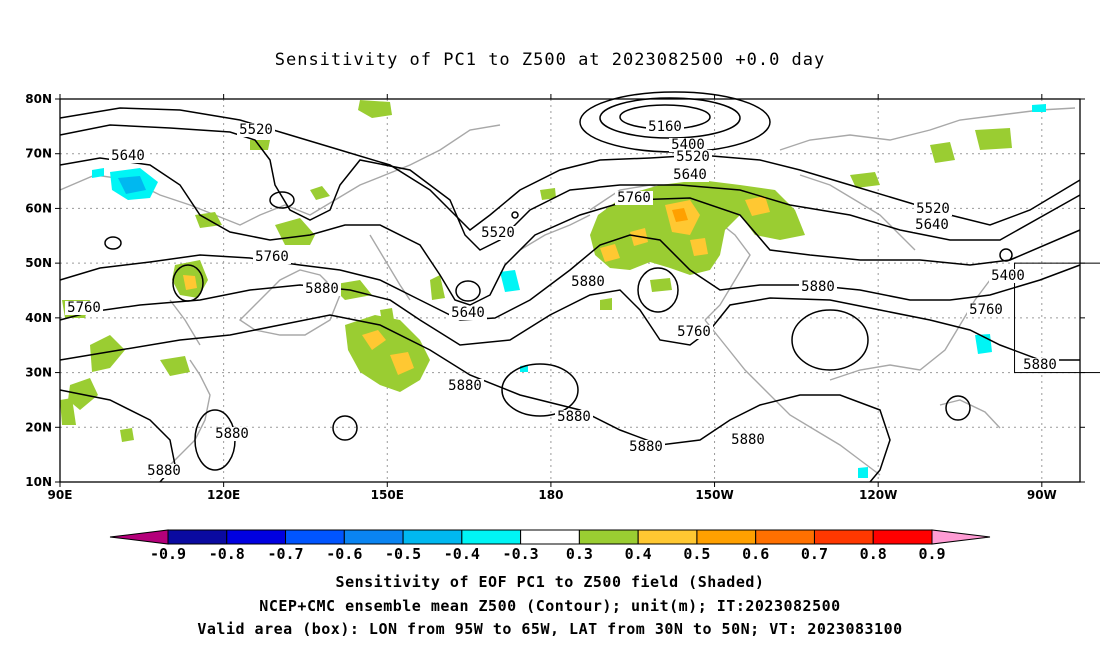  I want to click on lat-label: 30N, so click(38, 373).